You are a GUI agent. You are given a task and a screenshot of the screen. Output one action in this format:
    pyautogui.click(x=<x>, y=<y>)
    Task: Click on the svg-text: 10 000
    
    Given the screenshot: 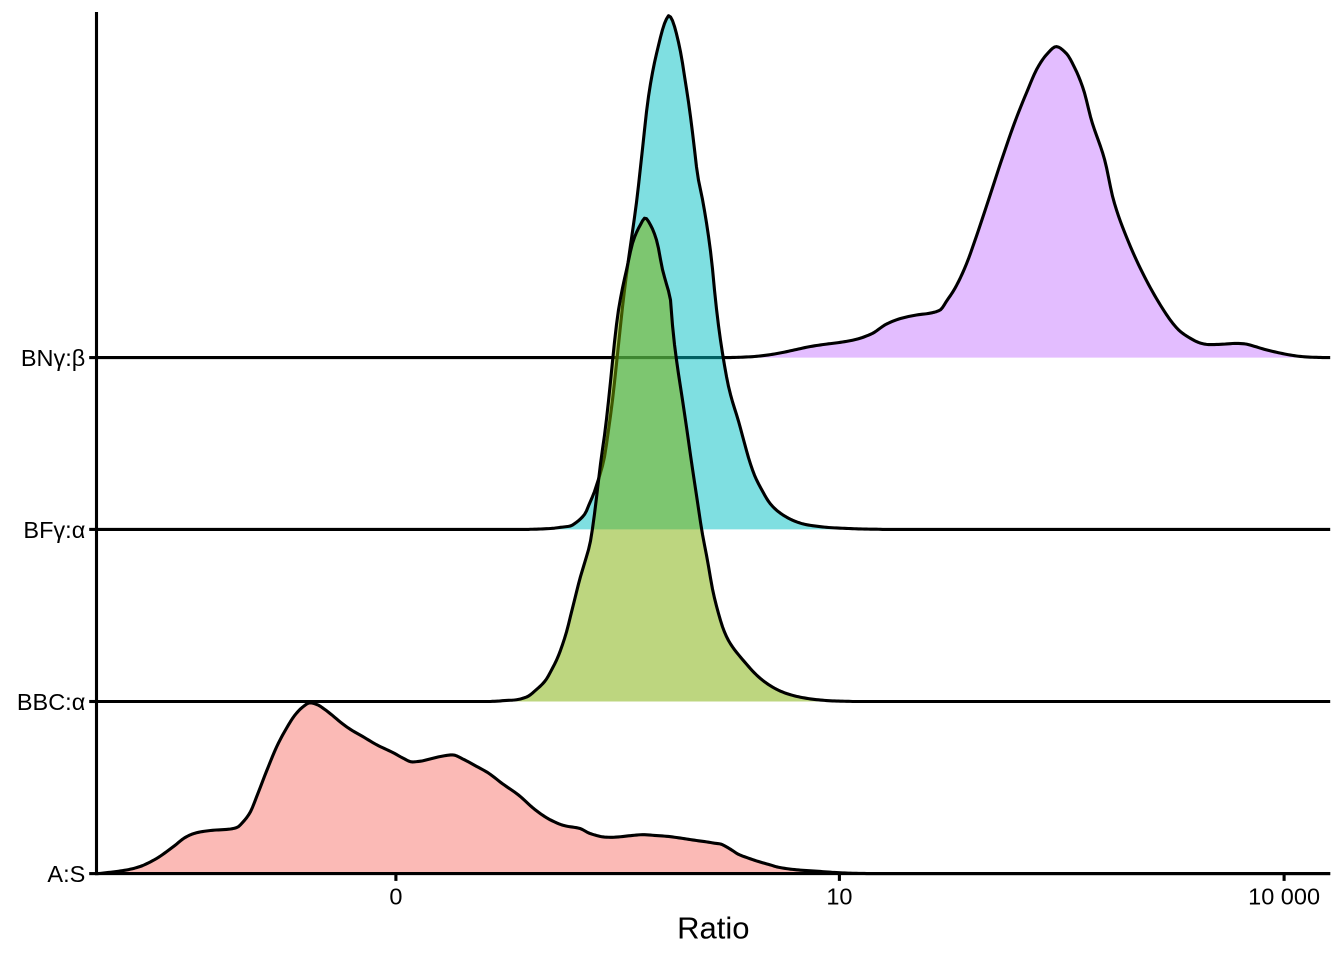 What is the action you would take?
    pyautogui.click(x=1284, y=896)
    